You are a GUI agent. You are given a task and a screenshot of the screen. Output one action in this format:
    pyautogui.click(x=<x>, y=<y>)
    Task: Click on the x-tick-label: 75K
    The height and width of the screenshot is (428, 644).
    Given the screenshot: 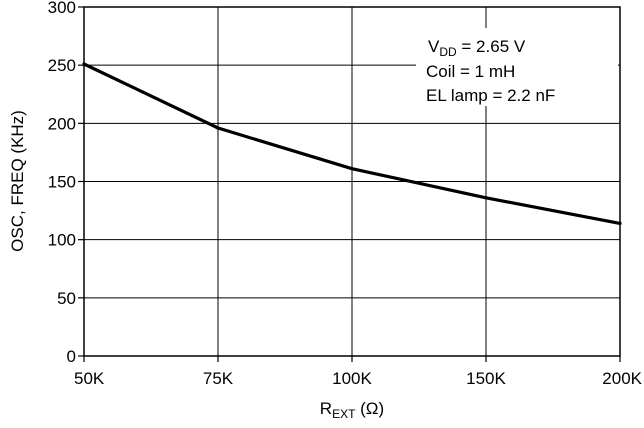 What is the action you would take?
    pyautogui.click(x=218, y=378)
    